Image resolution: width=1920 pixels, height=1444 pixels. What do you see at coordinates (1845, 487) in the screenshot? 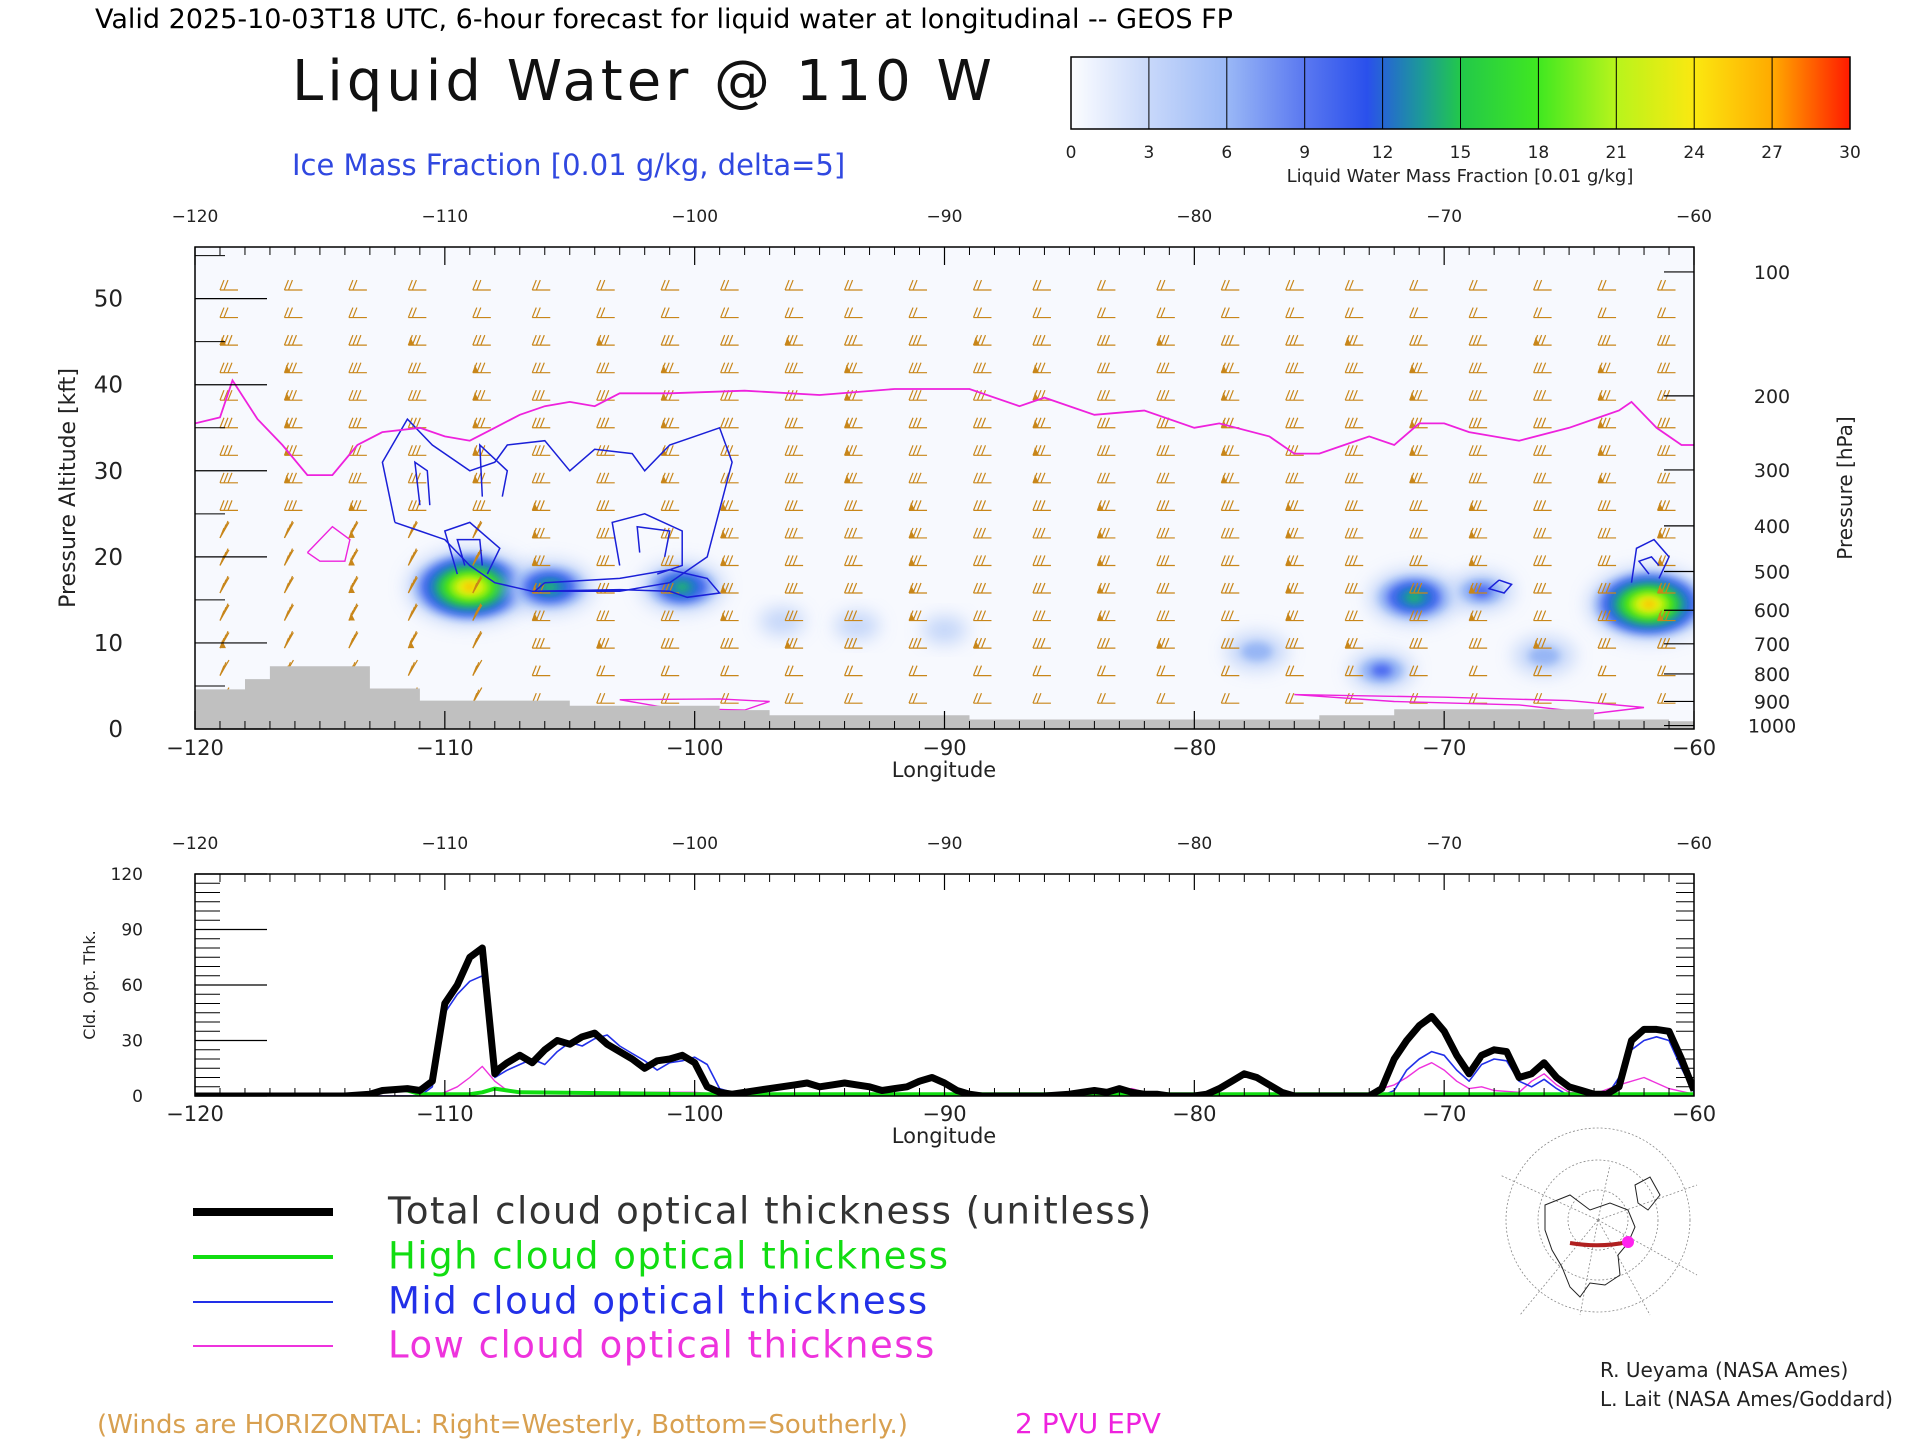
I see `upper-y2label: Pressure [hPa]` at bounding box center [1845, 487].